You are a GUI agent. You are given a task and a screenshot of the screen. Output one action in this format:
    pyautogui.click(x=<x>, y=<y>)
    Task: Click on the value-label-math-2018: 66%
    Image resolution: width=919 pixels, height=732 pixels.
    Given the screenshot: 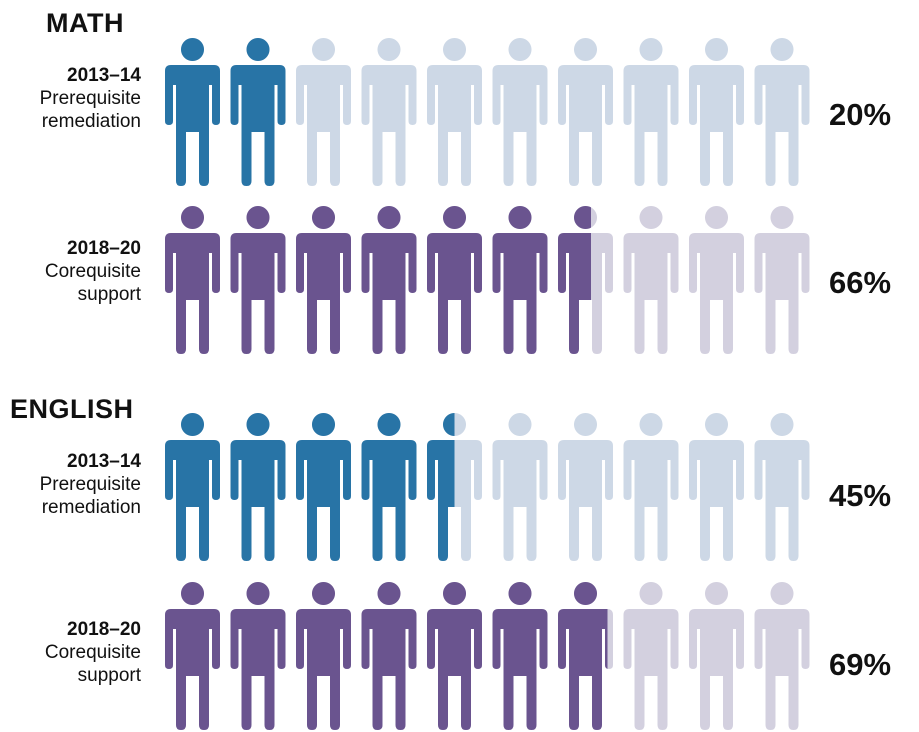 What is the action you would take?
    pyautogui.click(x=860, y=282)
    